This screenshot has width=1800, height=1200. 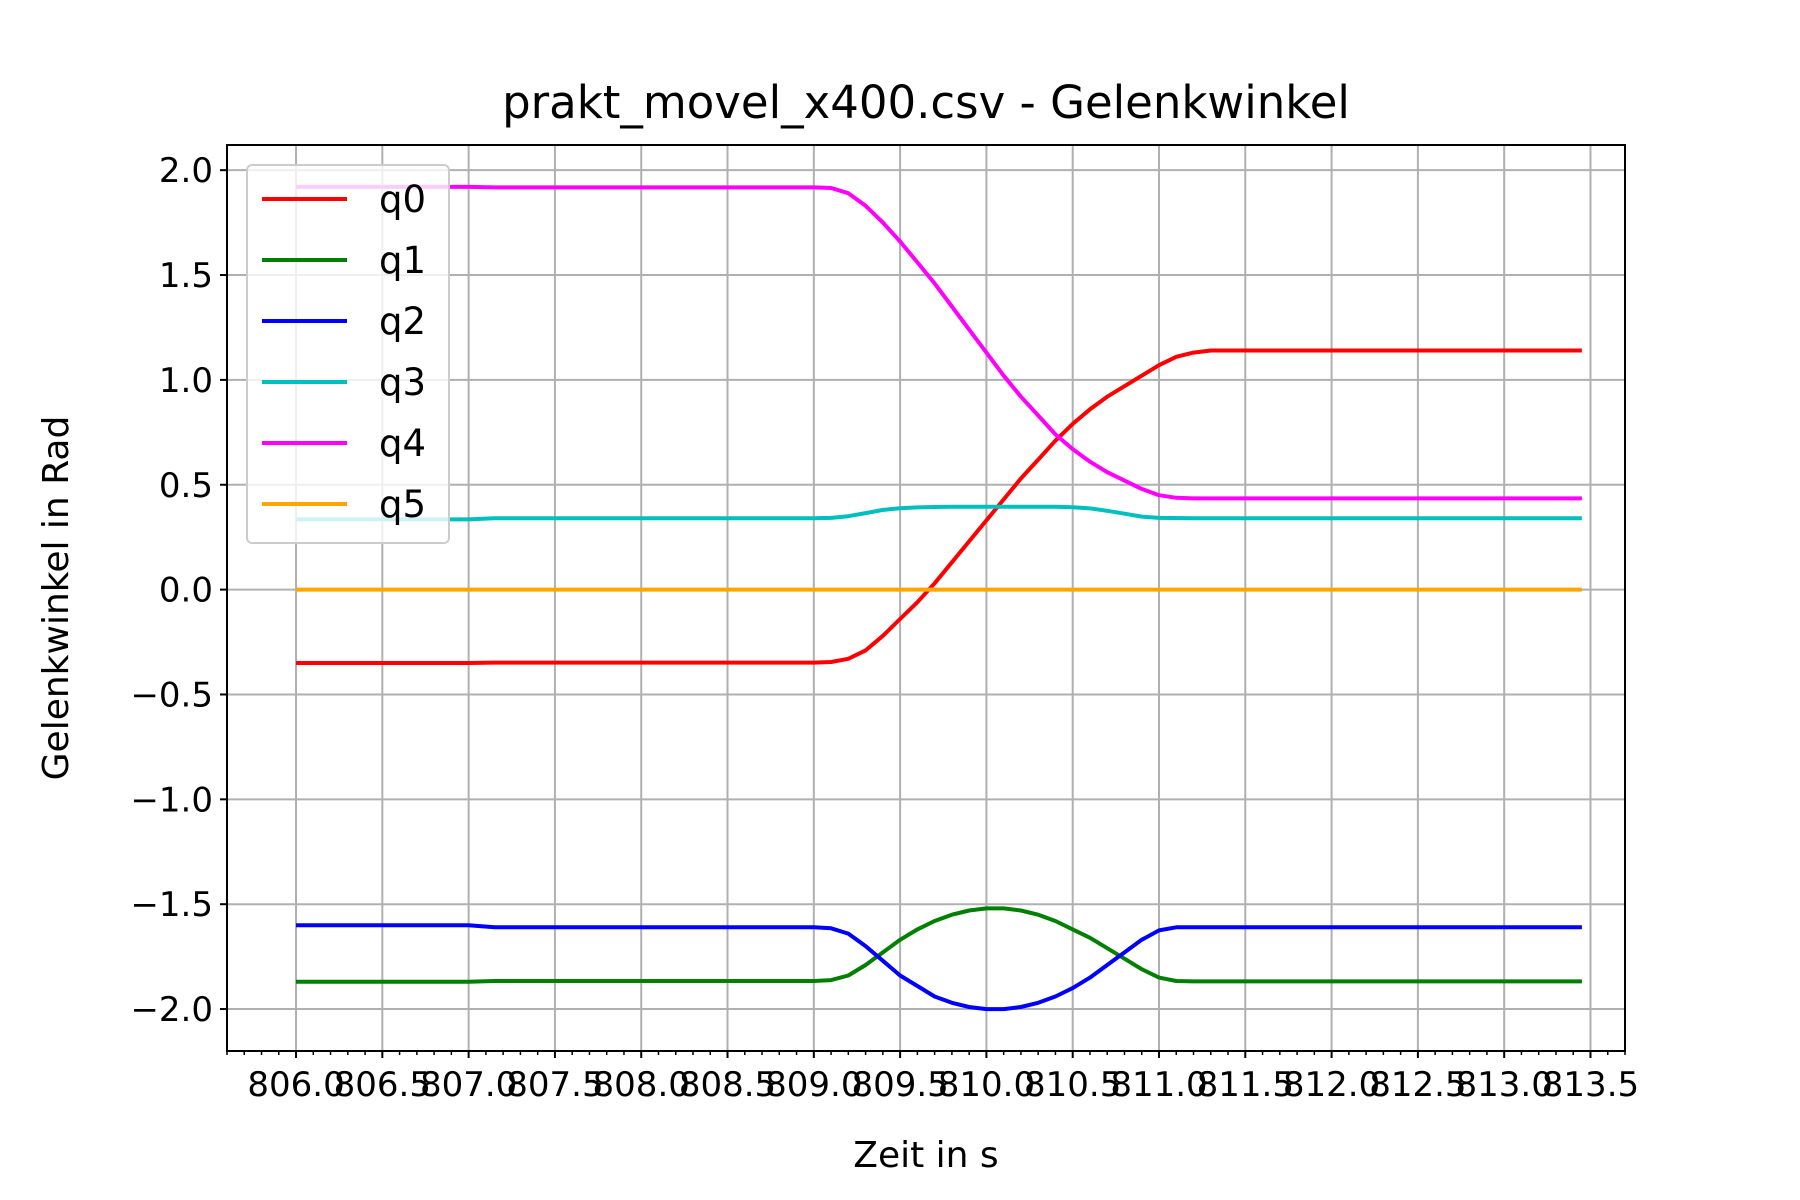 What do you see at coordinates (986, 1085) in the screenshot?
I see `x-tick-label: 810.0` at bounding box center [986, 1085].